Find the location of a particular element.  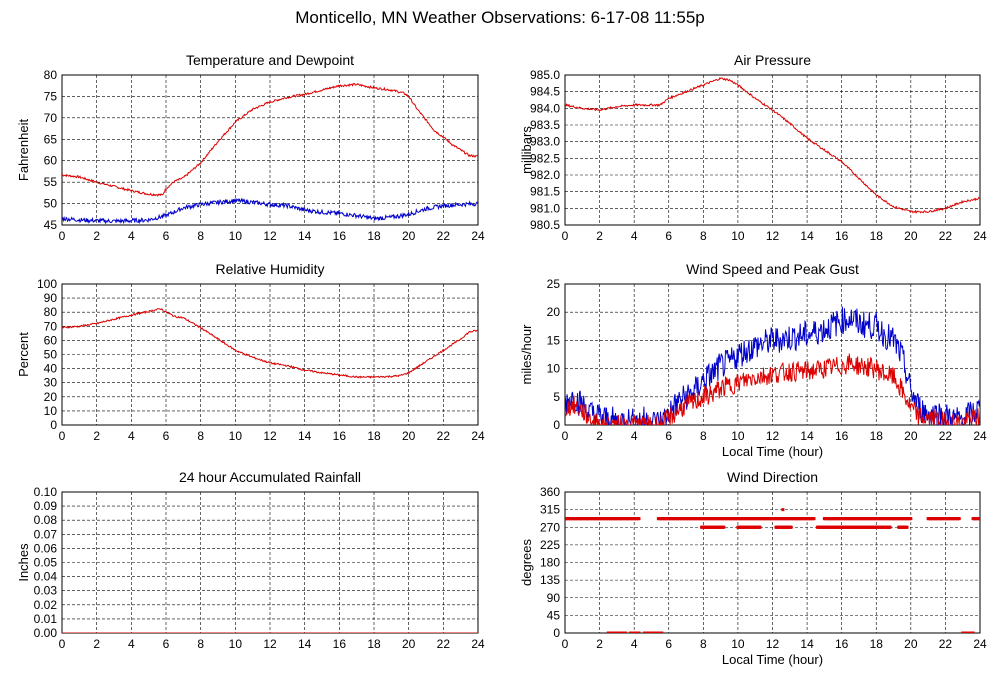

rain-ytick-label: 0.08 is located at coordinates (46, 520).